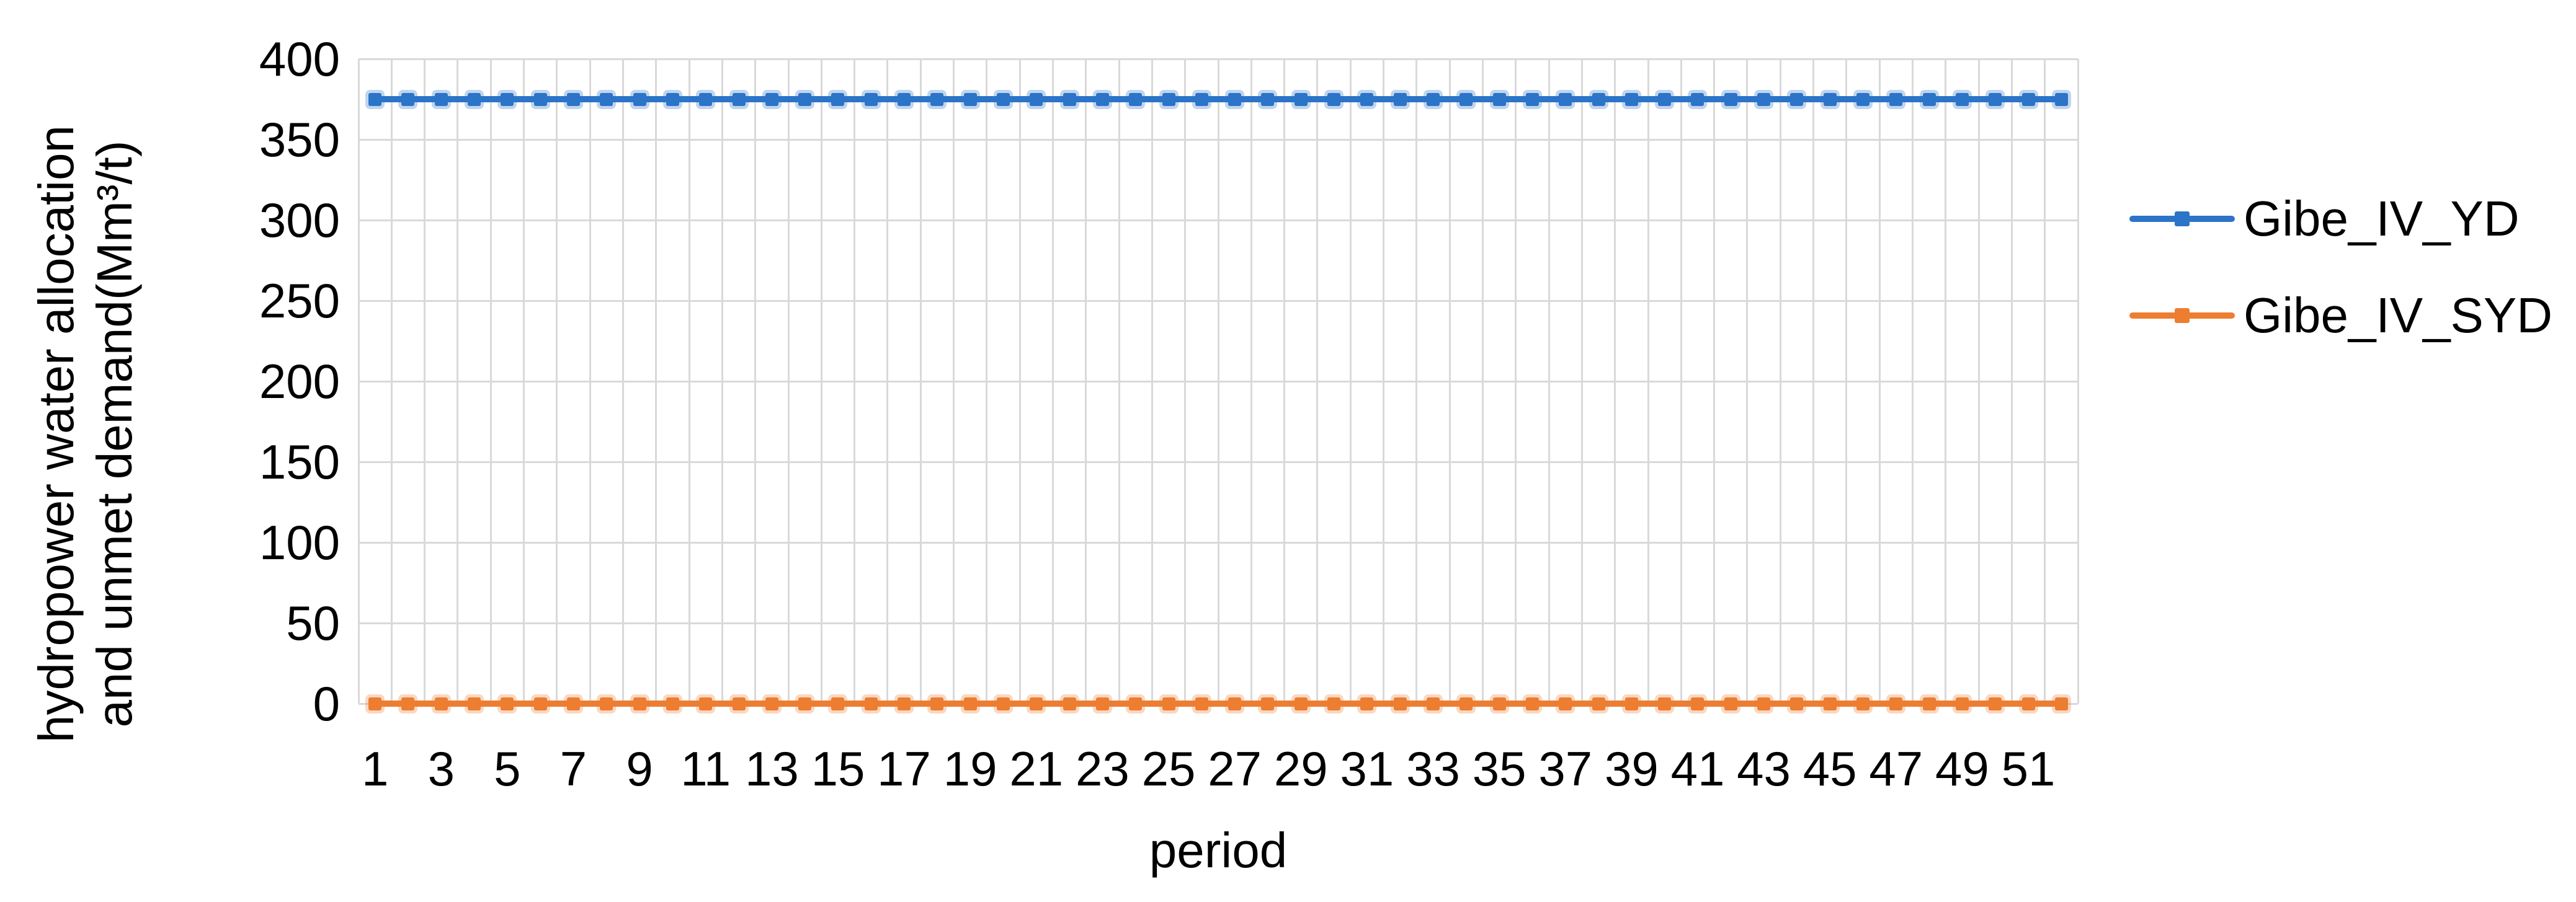  Describe the element at coordinates (300, 542) in the screenshot. I see `y-tick-label: 100` at that location.